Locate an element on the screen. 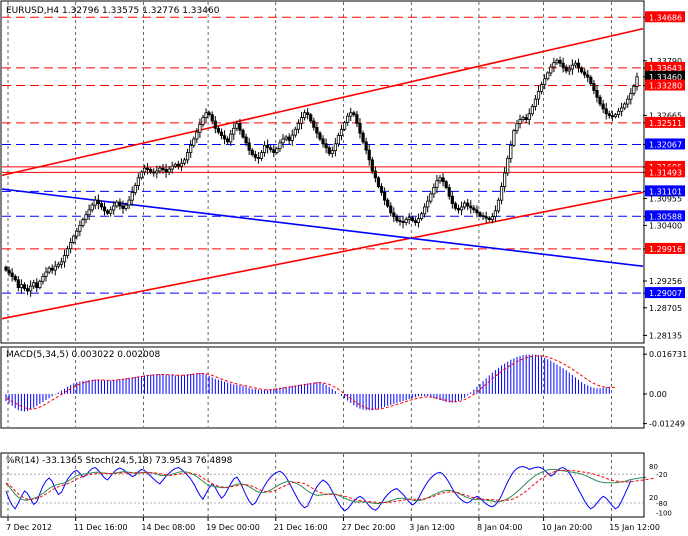 The image size is (688, 536). price-label-box is located at coordinates (665, 17).